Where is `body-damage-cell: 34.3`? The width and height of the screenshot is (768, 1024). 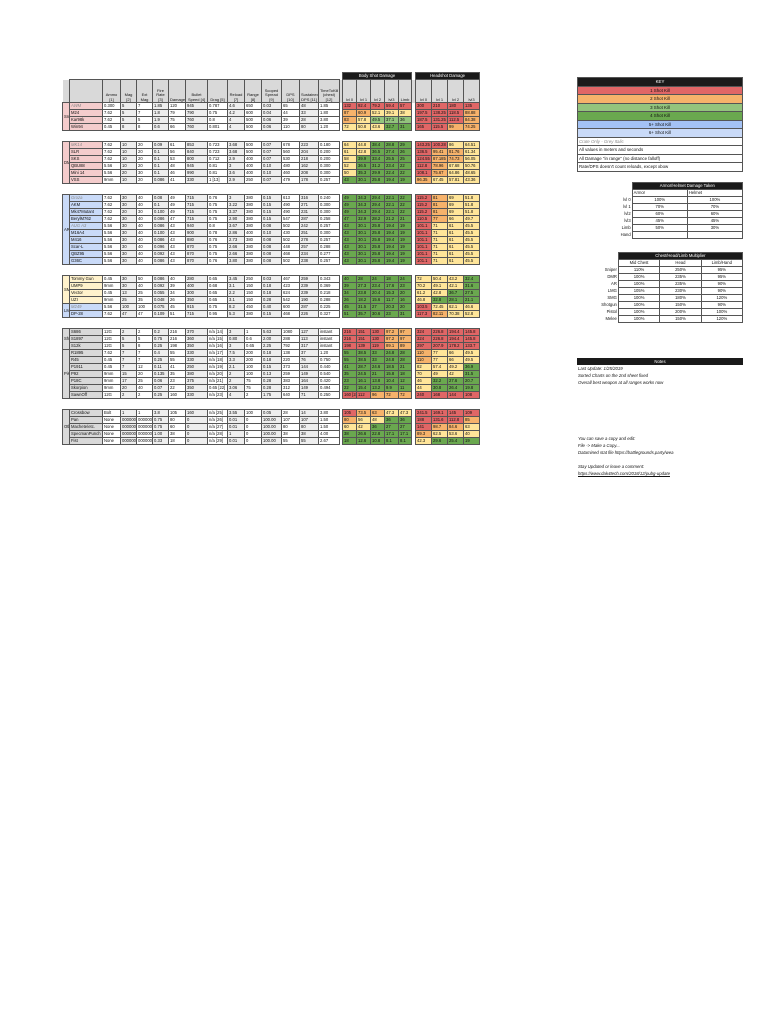 body-damage-cell: 34.3 is located at coordinates (363, 205).